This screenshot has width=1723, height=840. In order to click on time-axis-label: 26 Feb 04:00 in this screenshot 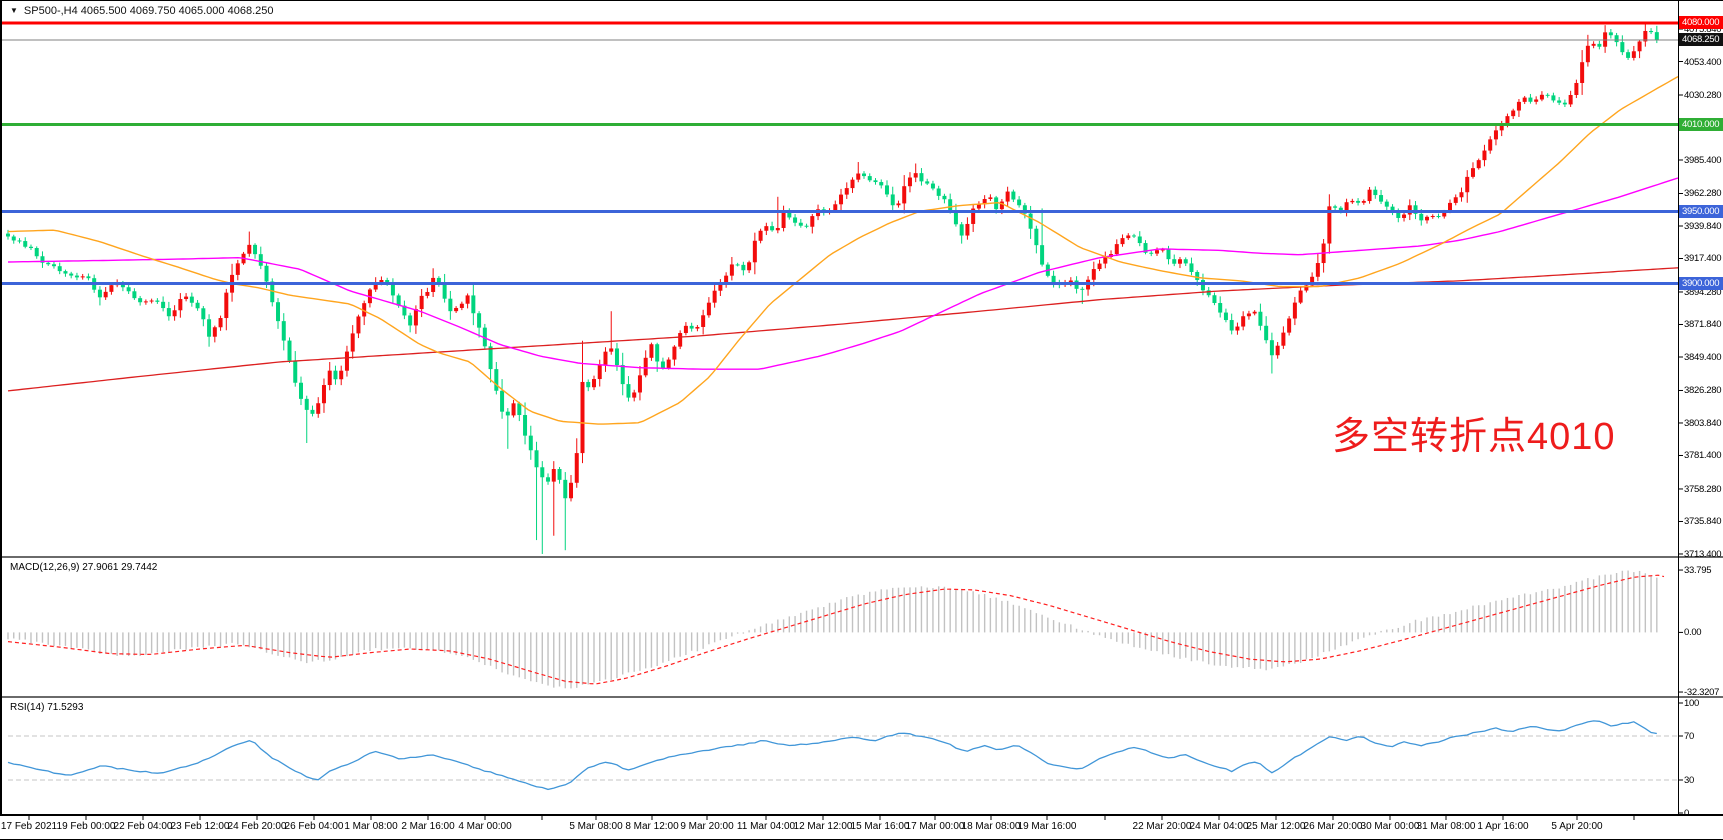, I will do `click(314, 826)`.